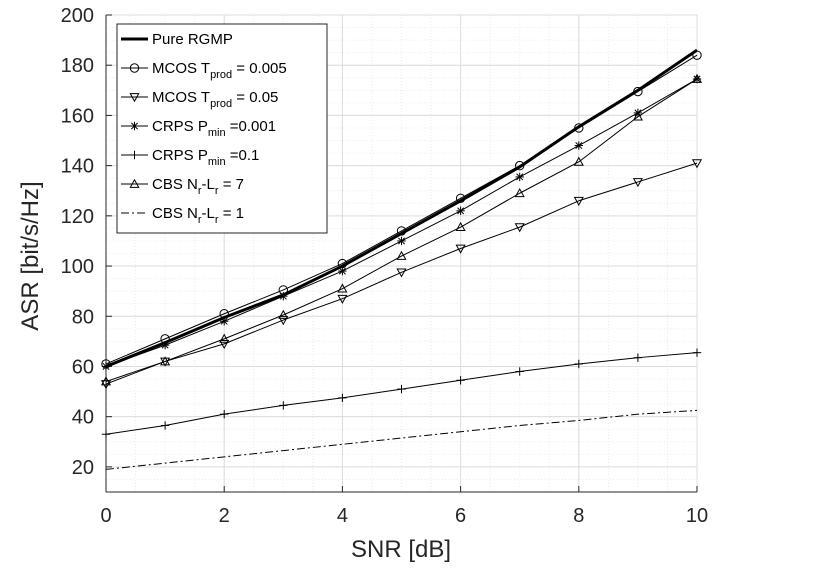  Describe the element at coordinates (83, 367) in the screenshot. I see `y-tick-label: 60` at that location.